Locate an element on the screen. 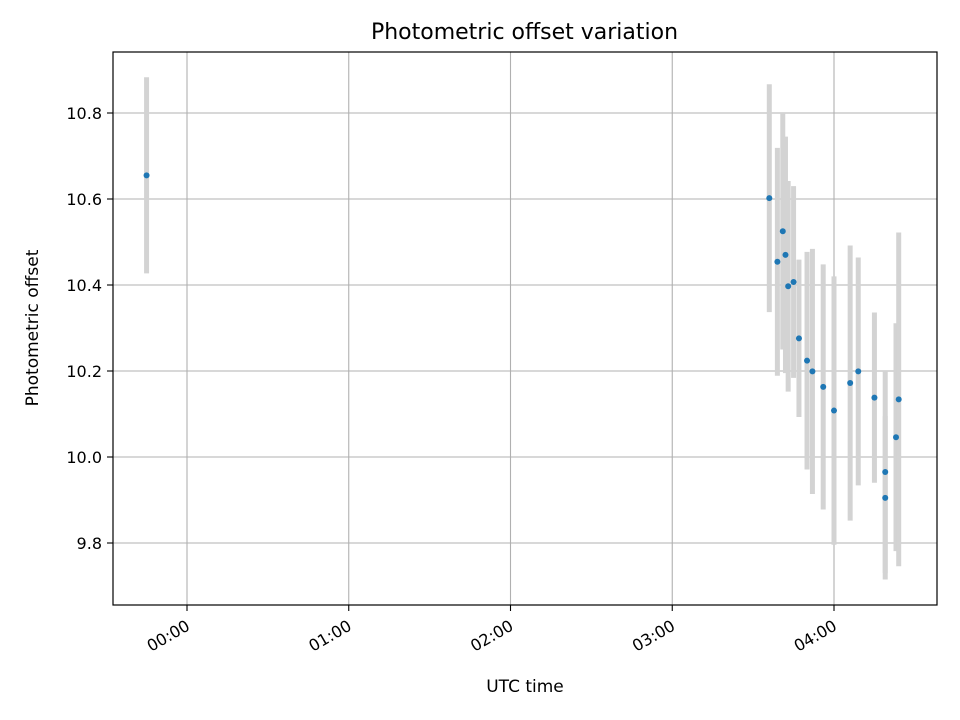 The width and height of the screenshot is (960, 720). y-tick-label: 10.4 is located at coordinates (84, 285).